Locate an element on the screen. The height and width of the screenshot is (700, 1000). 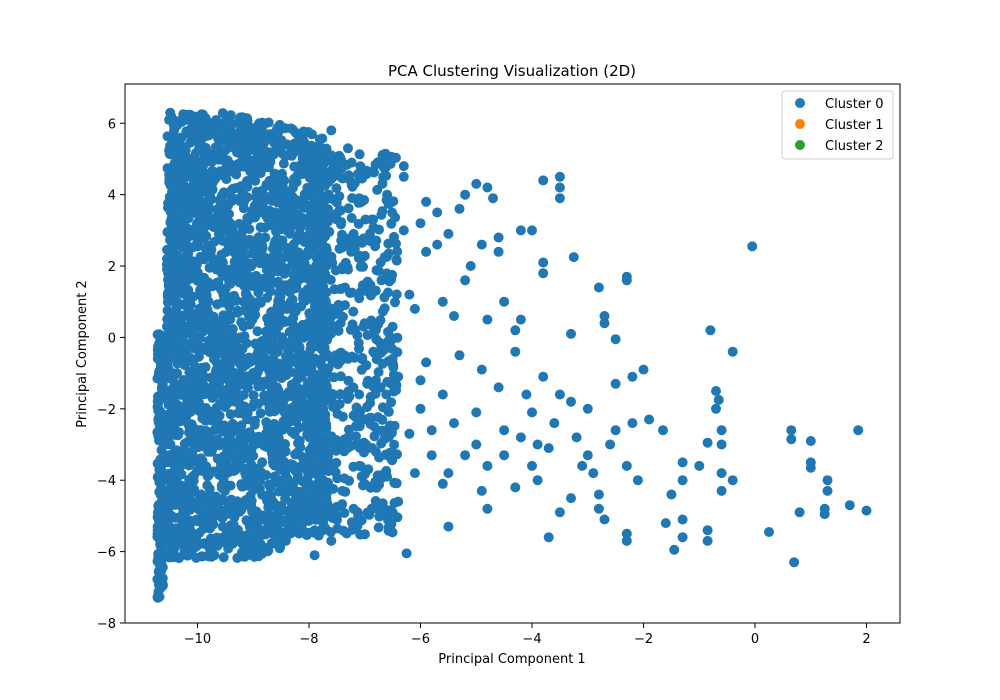
x-tick-label: 0 is located at coordinates (755, 639).